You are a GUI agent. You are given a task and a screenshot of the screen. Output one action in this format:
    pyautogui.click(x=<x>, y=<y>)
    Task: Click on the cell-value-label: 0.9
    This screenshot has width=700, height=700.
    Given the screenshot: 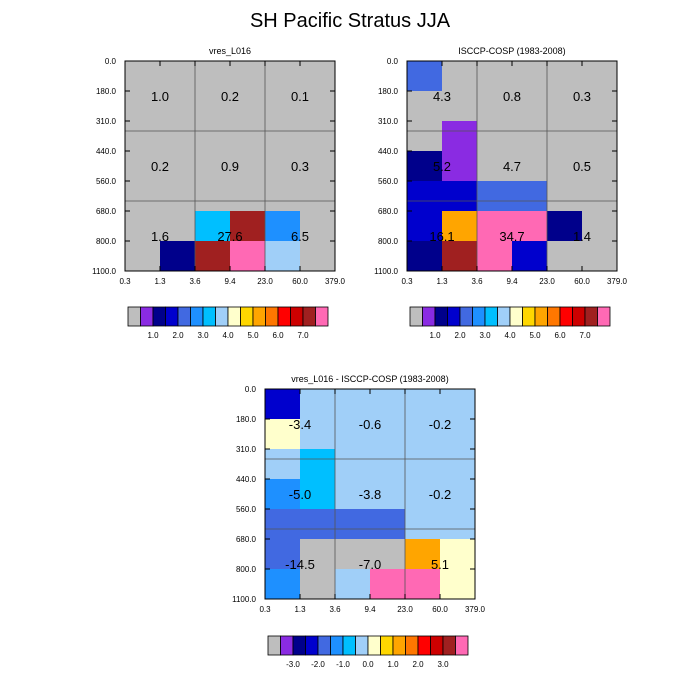 What is the action you would take?
    pyautogui.click(x=230, y=166)
    